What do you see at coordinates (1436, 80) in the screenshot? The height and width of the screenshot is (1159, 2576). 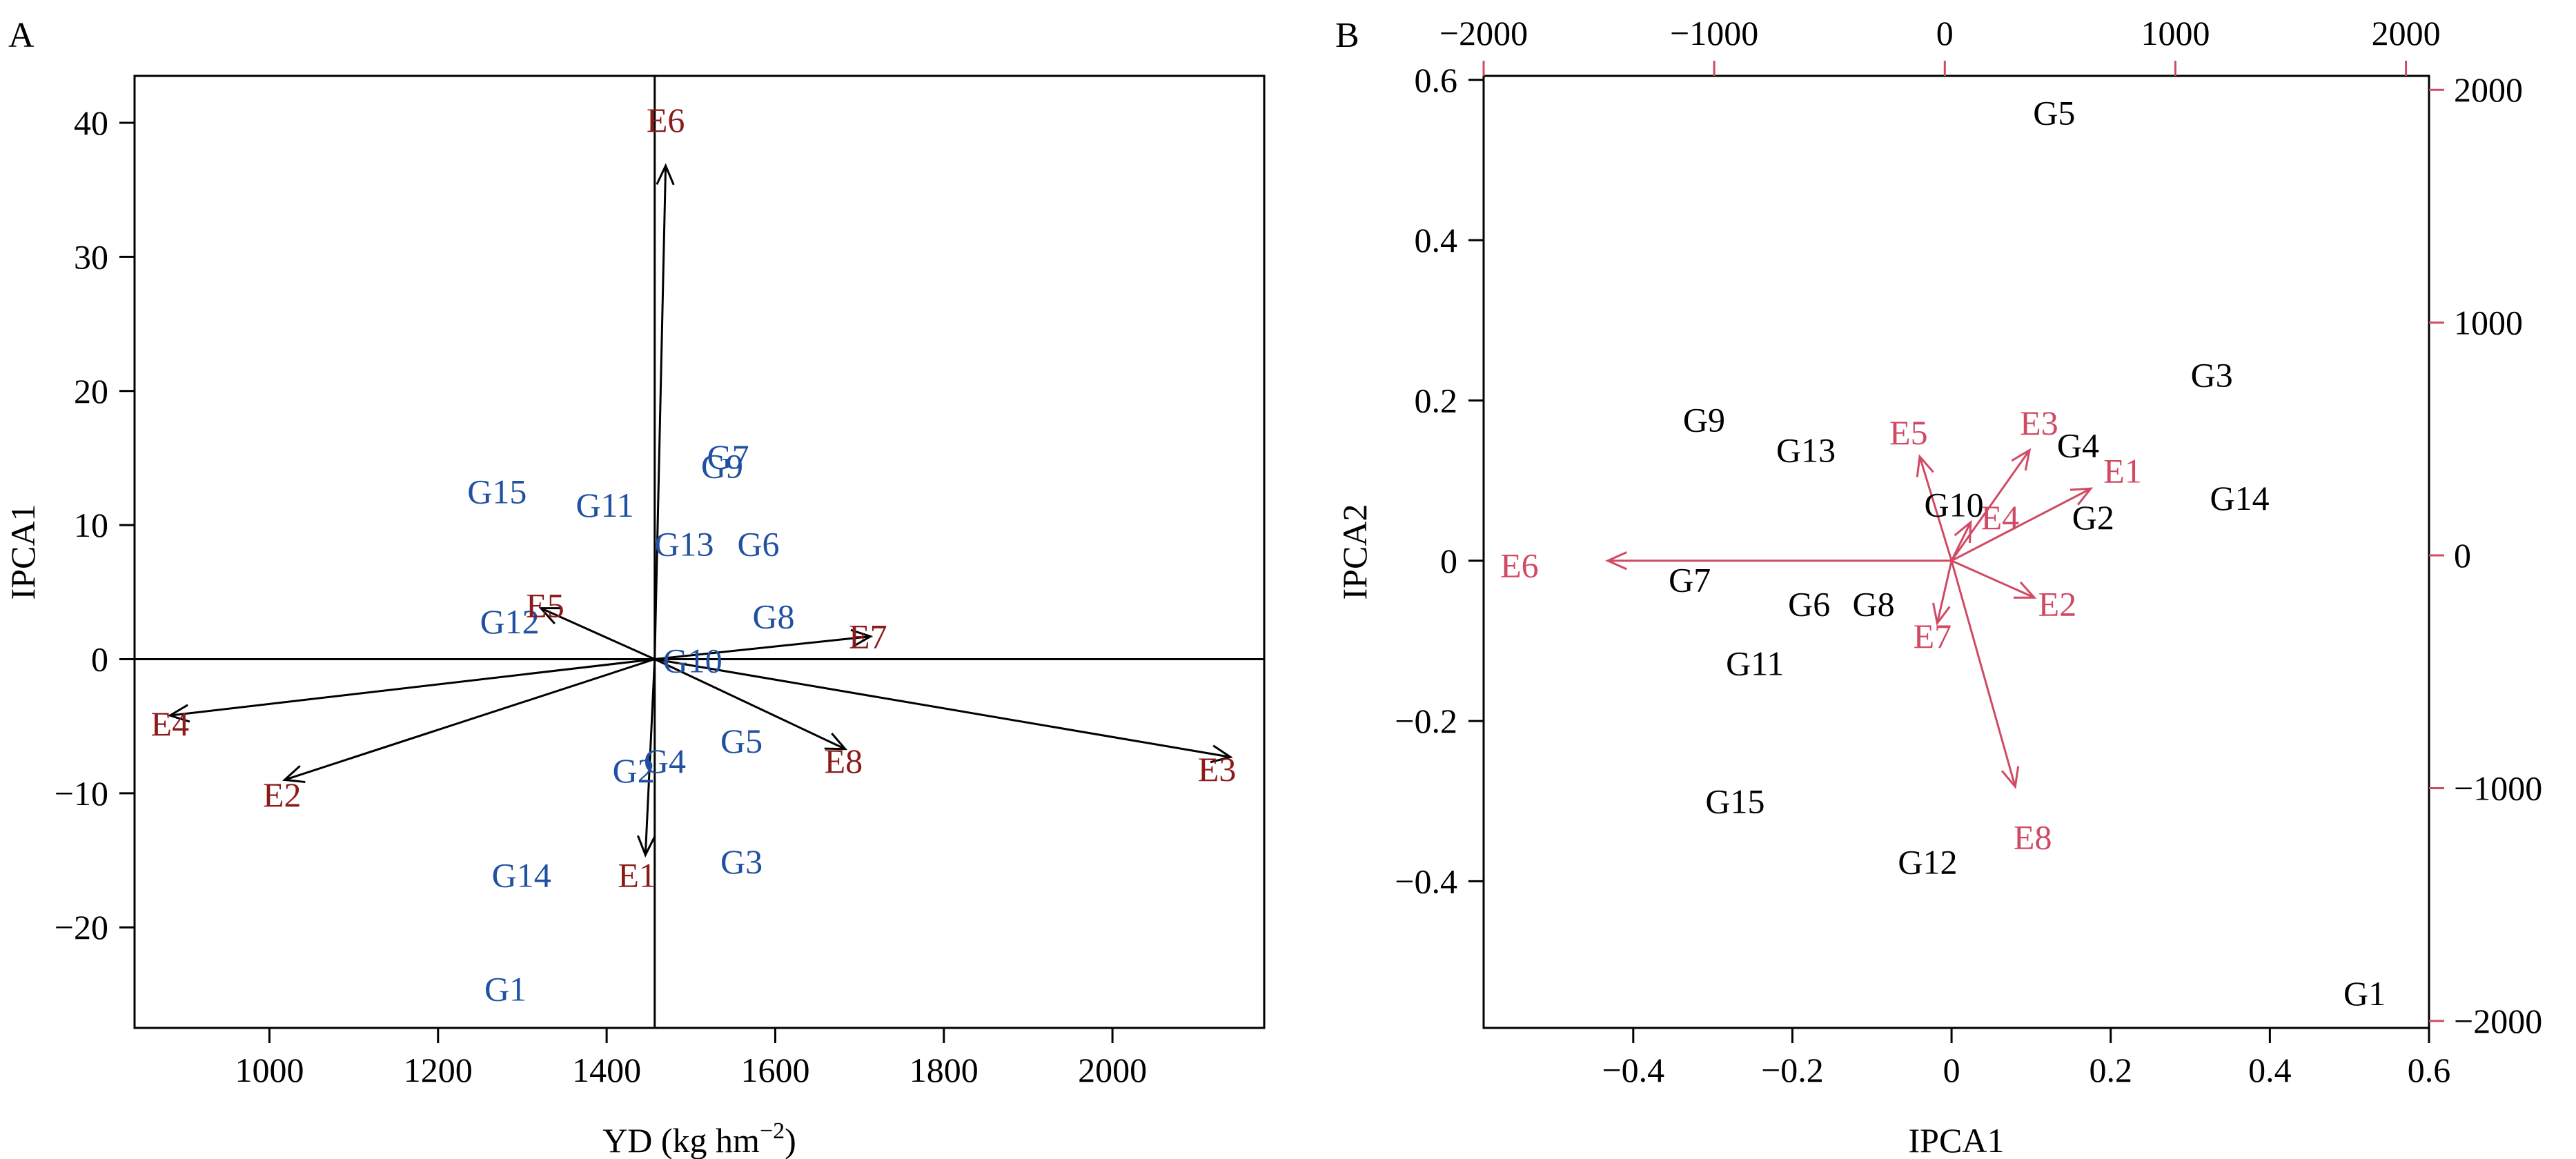 I see `panel-b-y-tick-label: 0.6` at bounding box center [1436, 80].